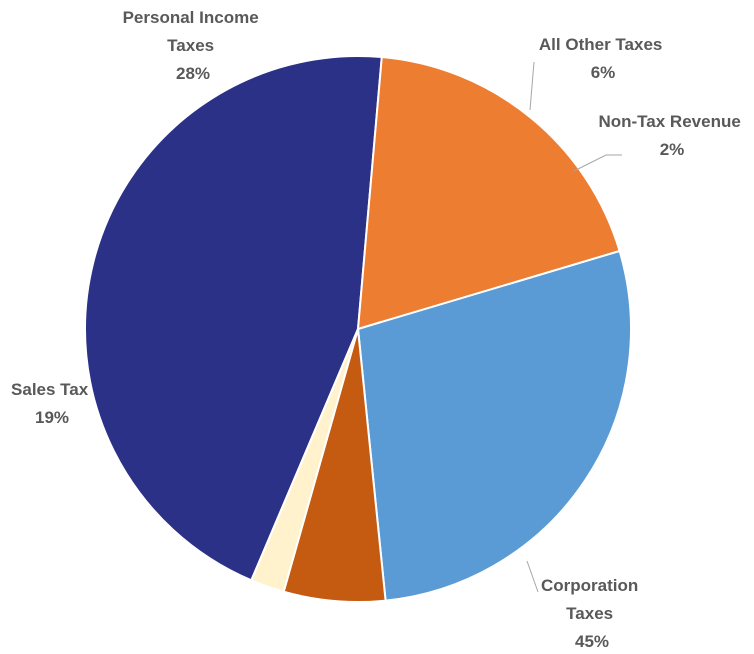 The width and height of the screenshot is (754, 654). What do you see at coordinates (672, 149) in the screenshot?
I see `label-non-tax-revenue-pct: 2%` at bounding box center [672, 149].